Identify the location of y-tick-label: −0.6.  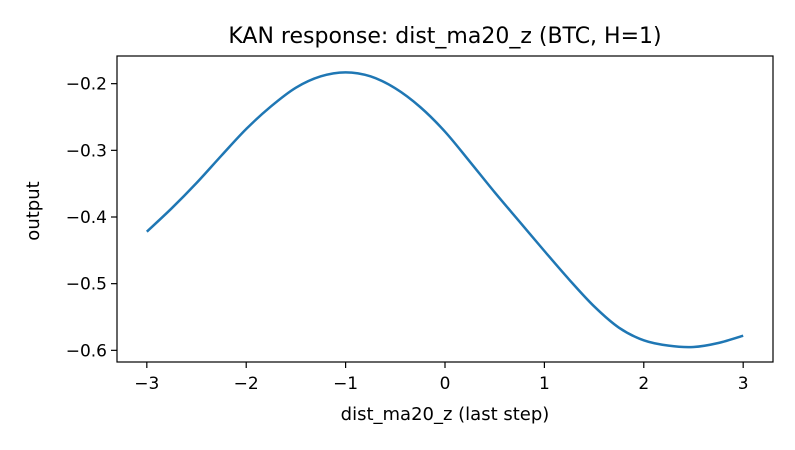
(86, 351).